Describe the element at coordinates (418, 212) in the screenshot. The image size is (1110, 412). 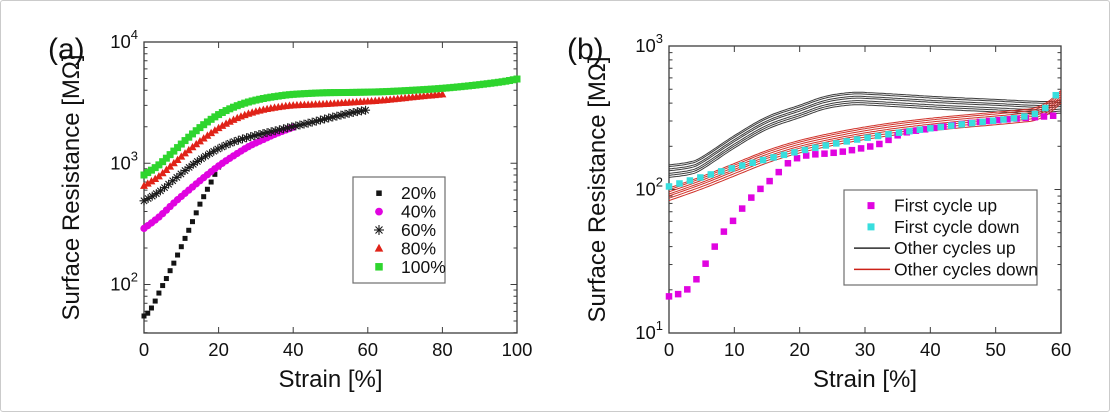
I see `legend-label: 40%` at that location.